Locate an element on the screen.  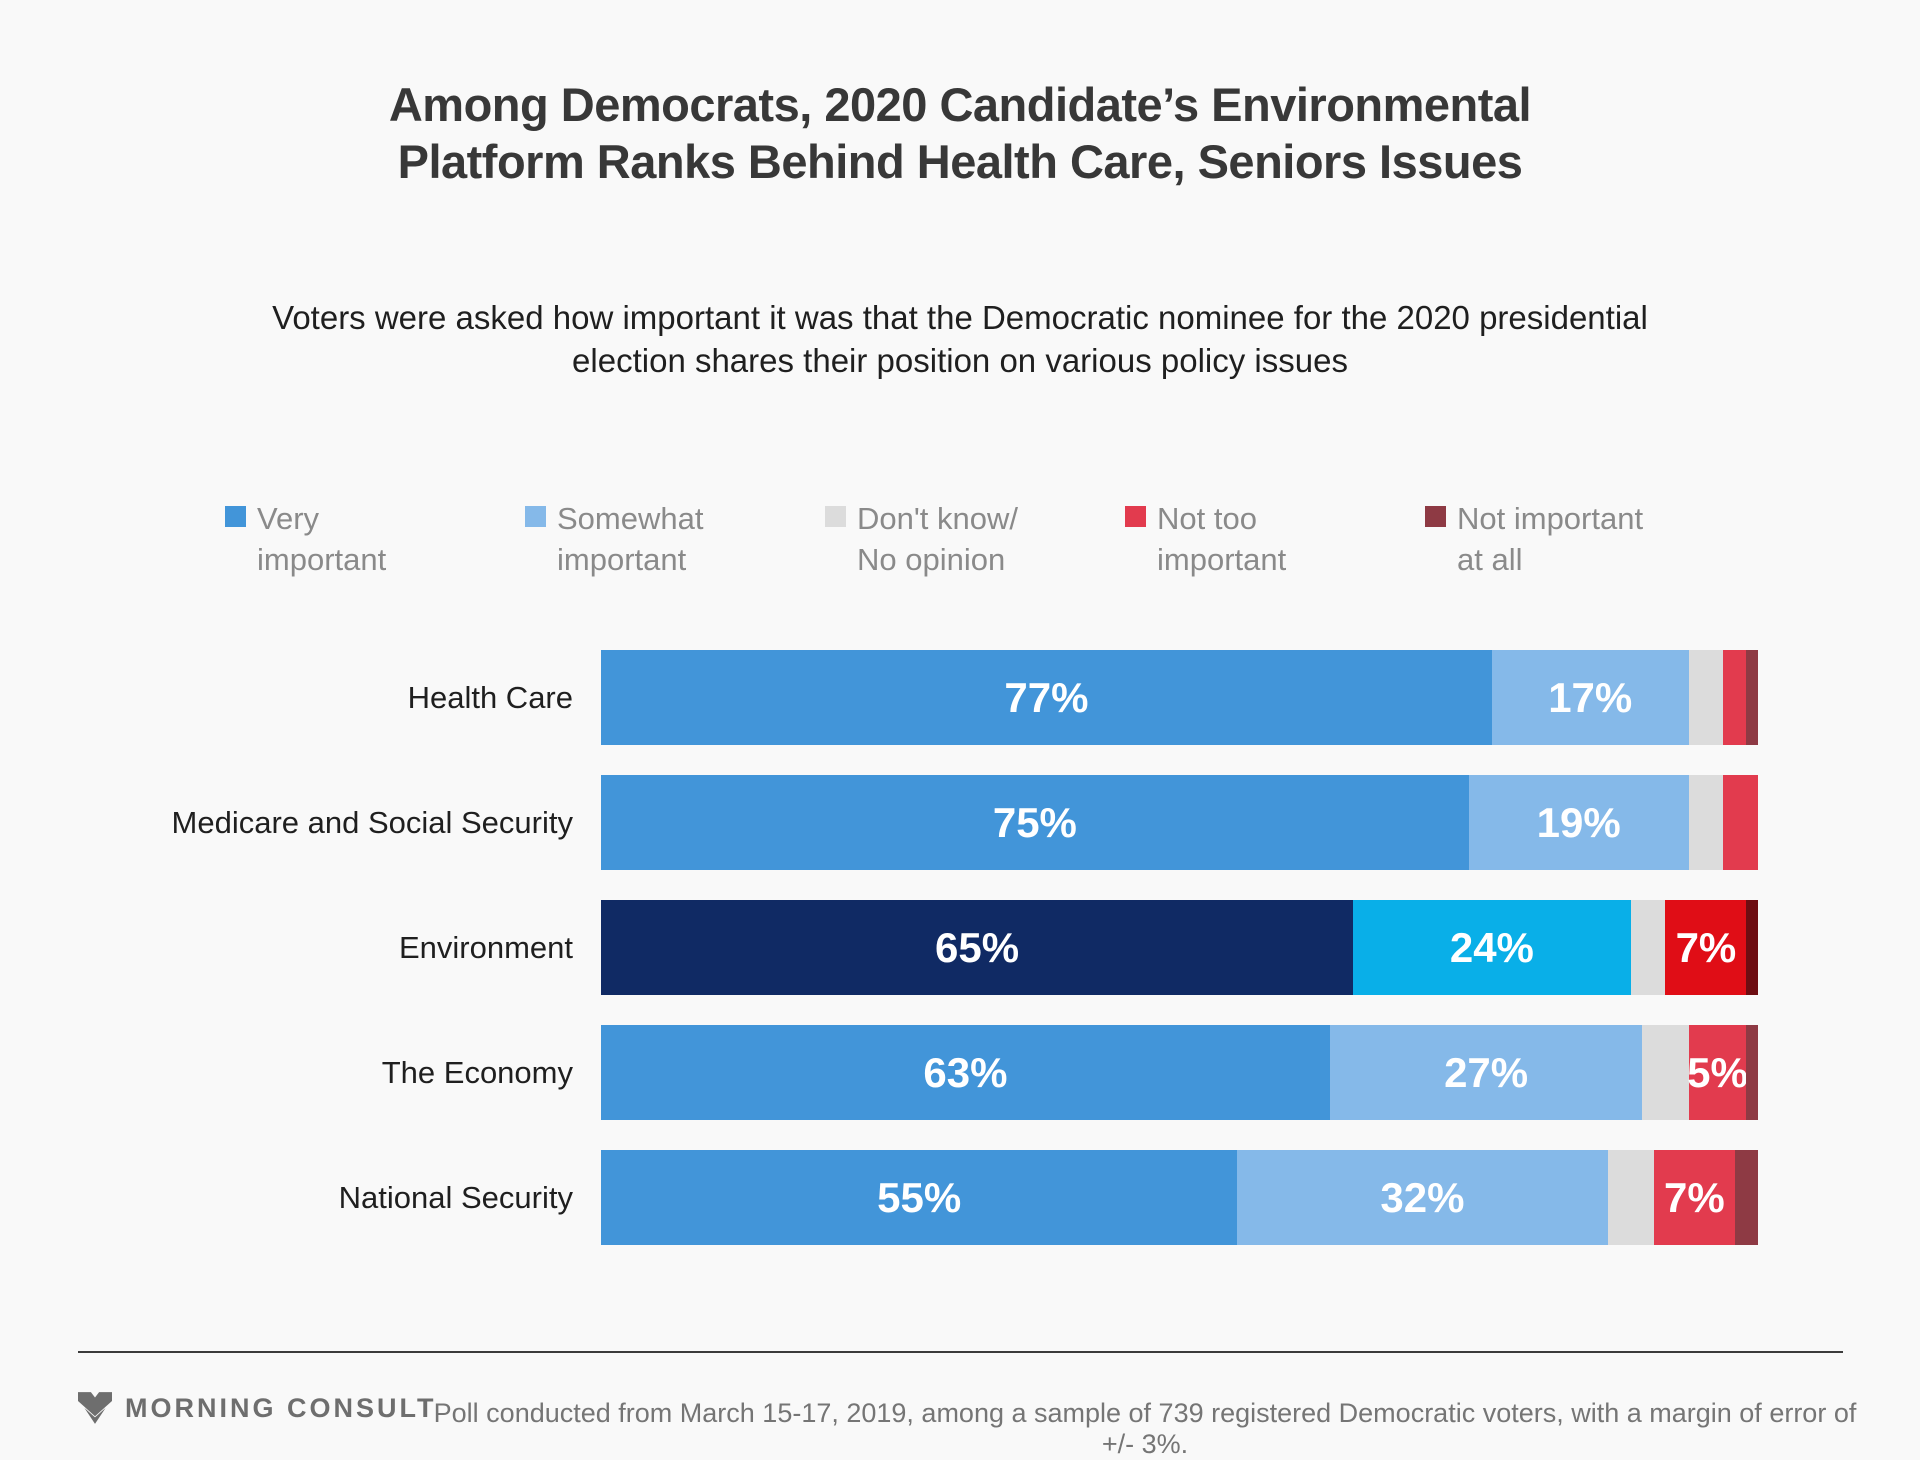
bar-segment-somewhat-important: 17% is located at coordinates (1590, 697).